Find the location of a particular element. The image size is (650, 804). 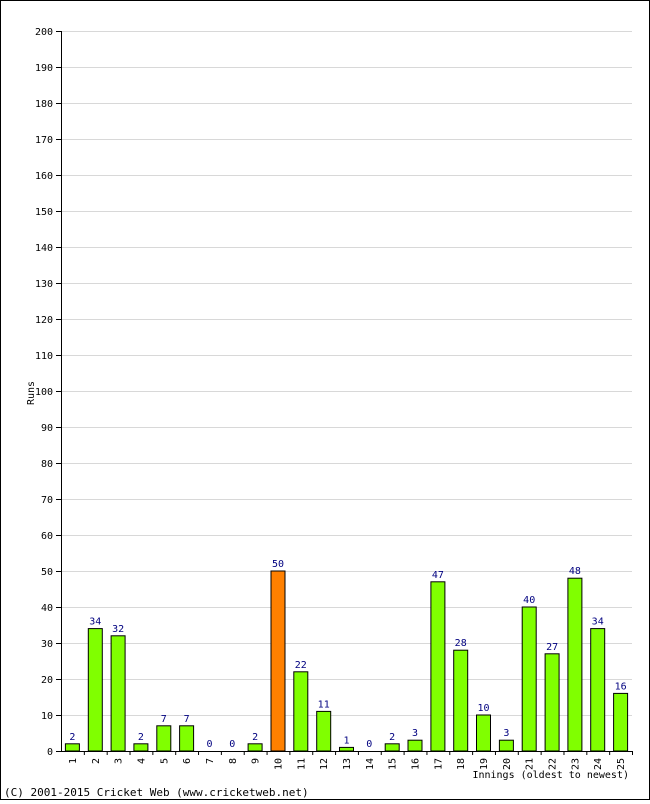

y-tick-label: 30 is located at coordinates (47, 644).